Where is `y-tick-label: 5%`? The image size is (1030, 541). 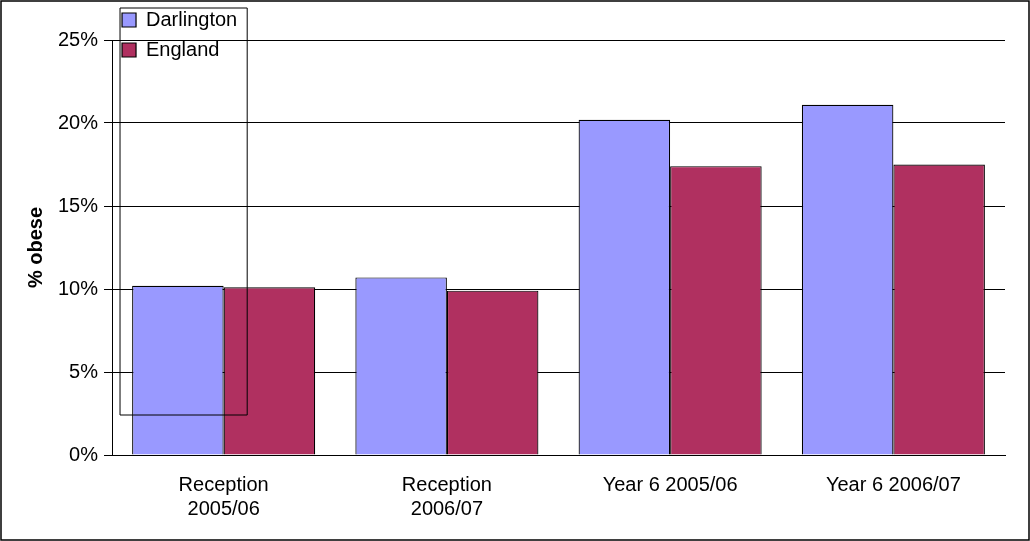 y-tick-label: 5% is located at coordinates (84, 370).